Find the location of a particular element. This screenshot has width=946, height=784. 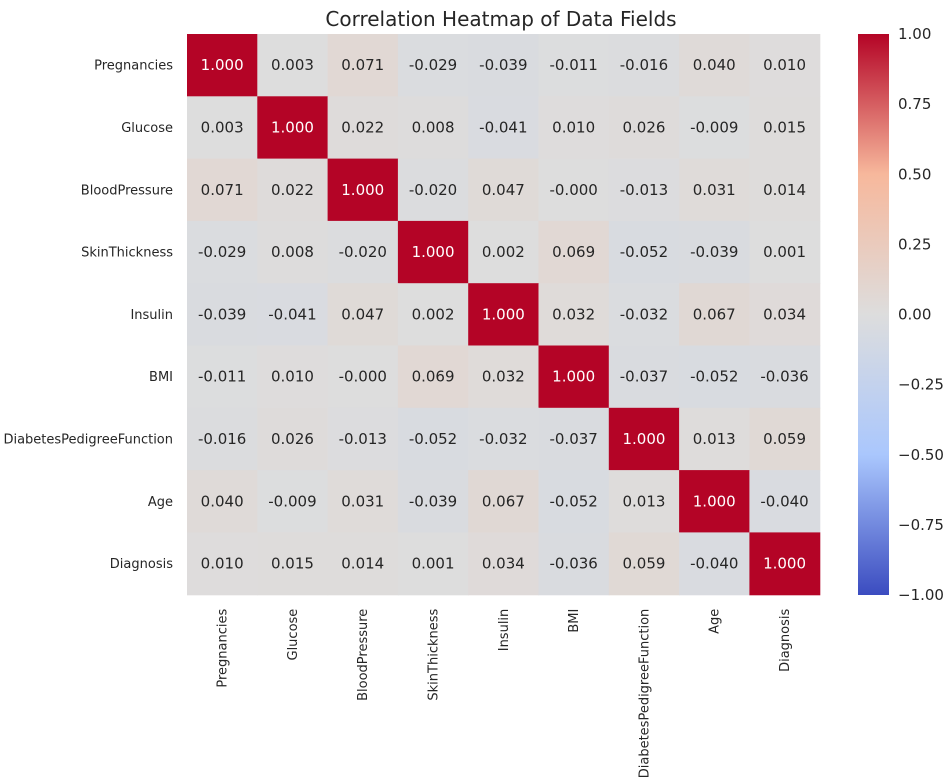

colorbar-tick-label: 0.50 is located at coordinates (914, 174).